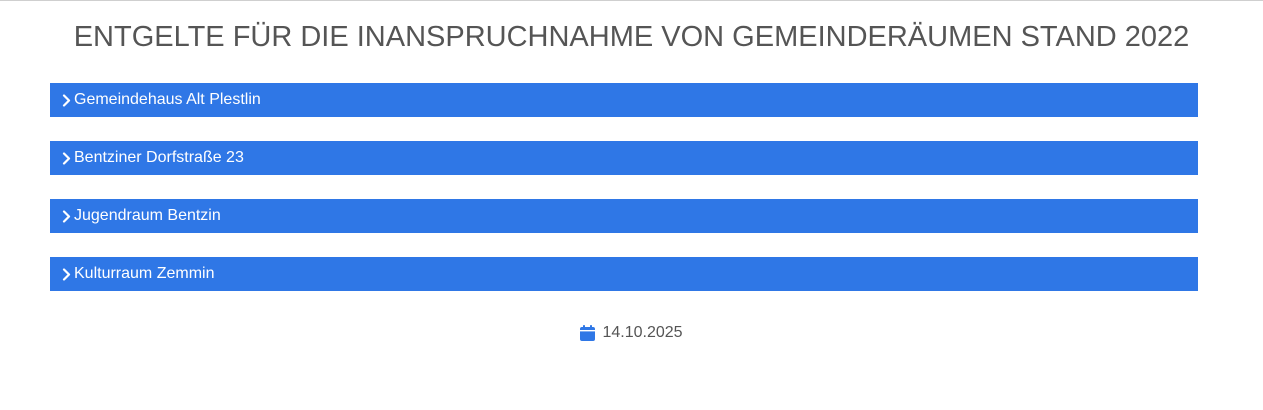 The width and height of the screenshot is (1263, 410). What do you see at coordinates (642, 332) in the screenshot?
I see `publish-date: 14.10.2025` at bounding box center [642, 332].